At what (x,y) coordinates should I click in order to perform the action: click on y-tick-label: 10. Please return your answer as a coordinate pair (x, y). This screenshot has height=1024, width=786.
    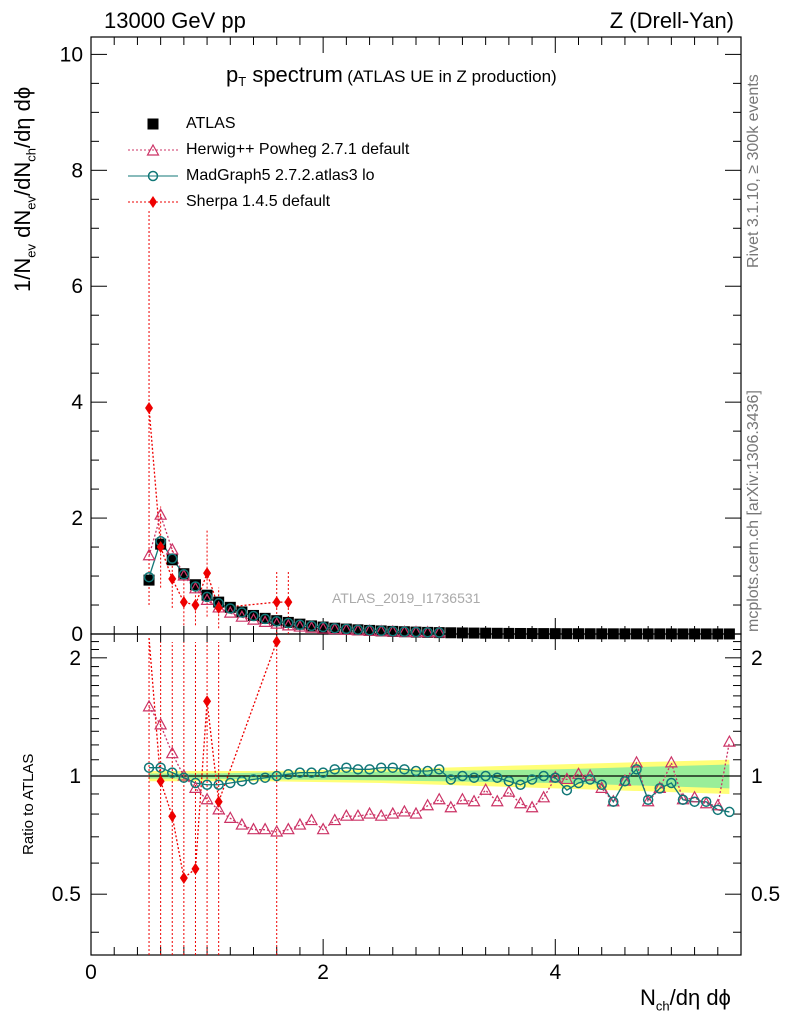
    Looking at the image, I should click on (71, 54).